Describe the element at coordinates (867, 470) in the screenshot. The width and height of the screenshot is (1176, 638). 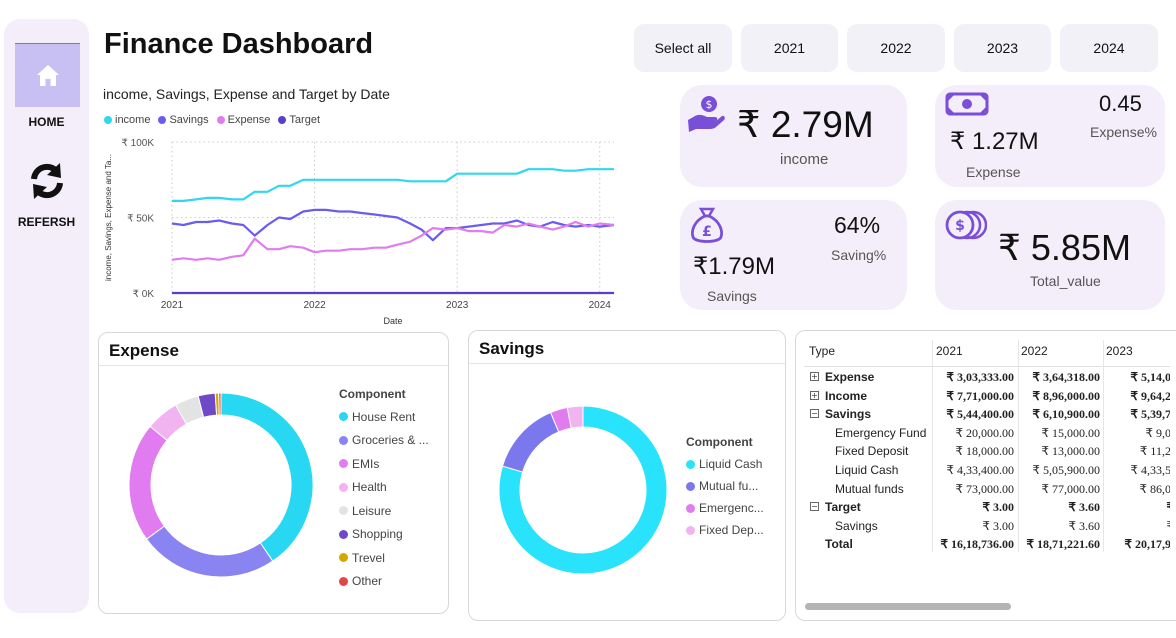
I see `matrix-row-label: Liquid Cash` at that location.